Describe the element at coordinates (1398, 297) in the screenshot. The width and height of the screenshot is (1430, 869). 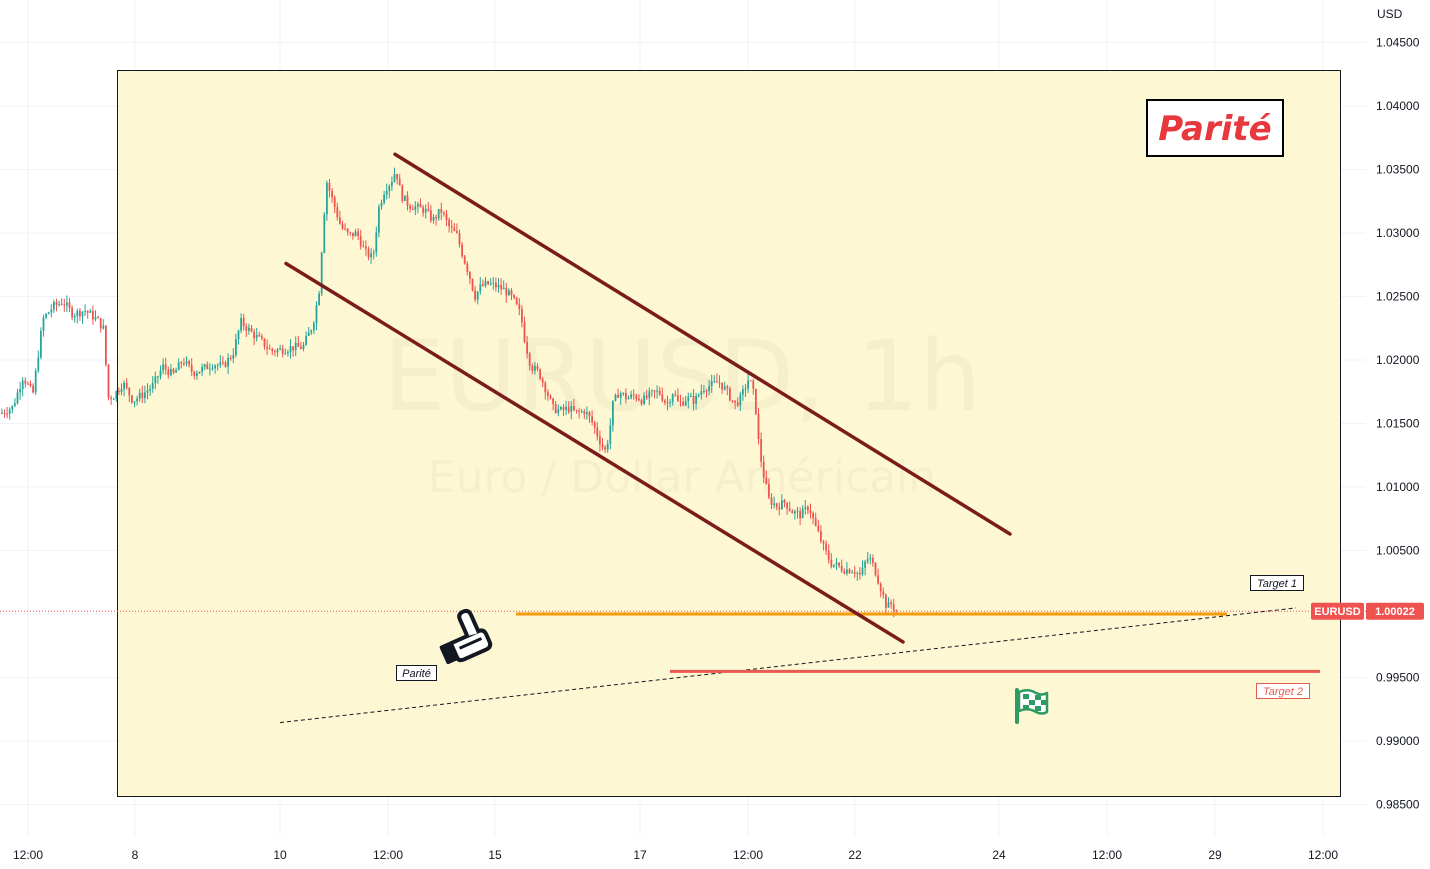
I see `price-tick-label: 1.02500` at that location.